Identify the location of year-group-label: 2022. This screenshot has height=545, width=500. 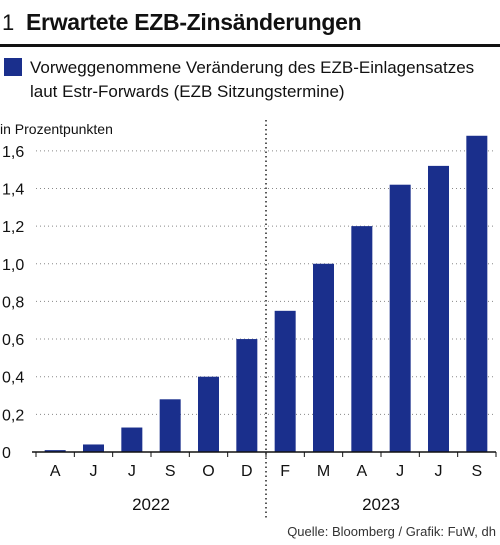
(151, 504).